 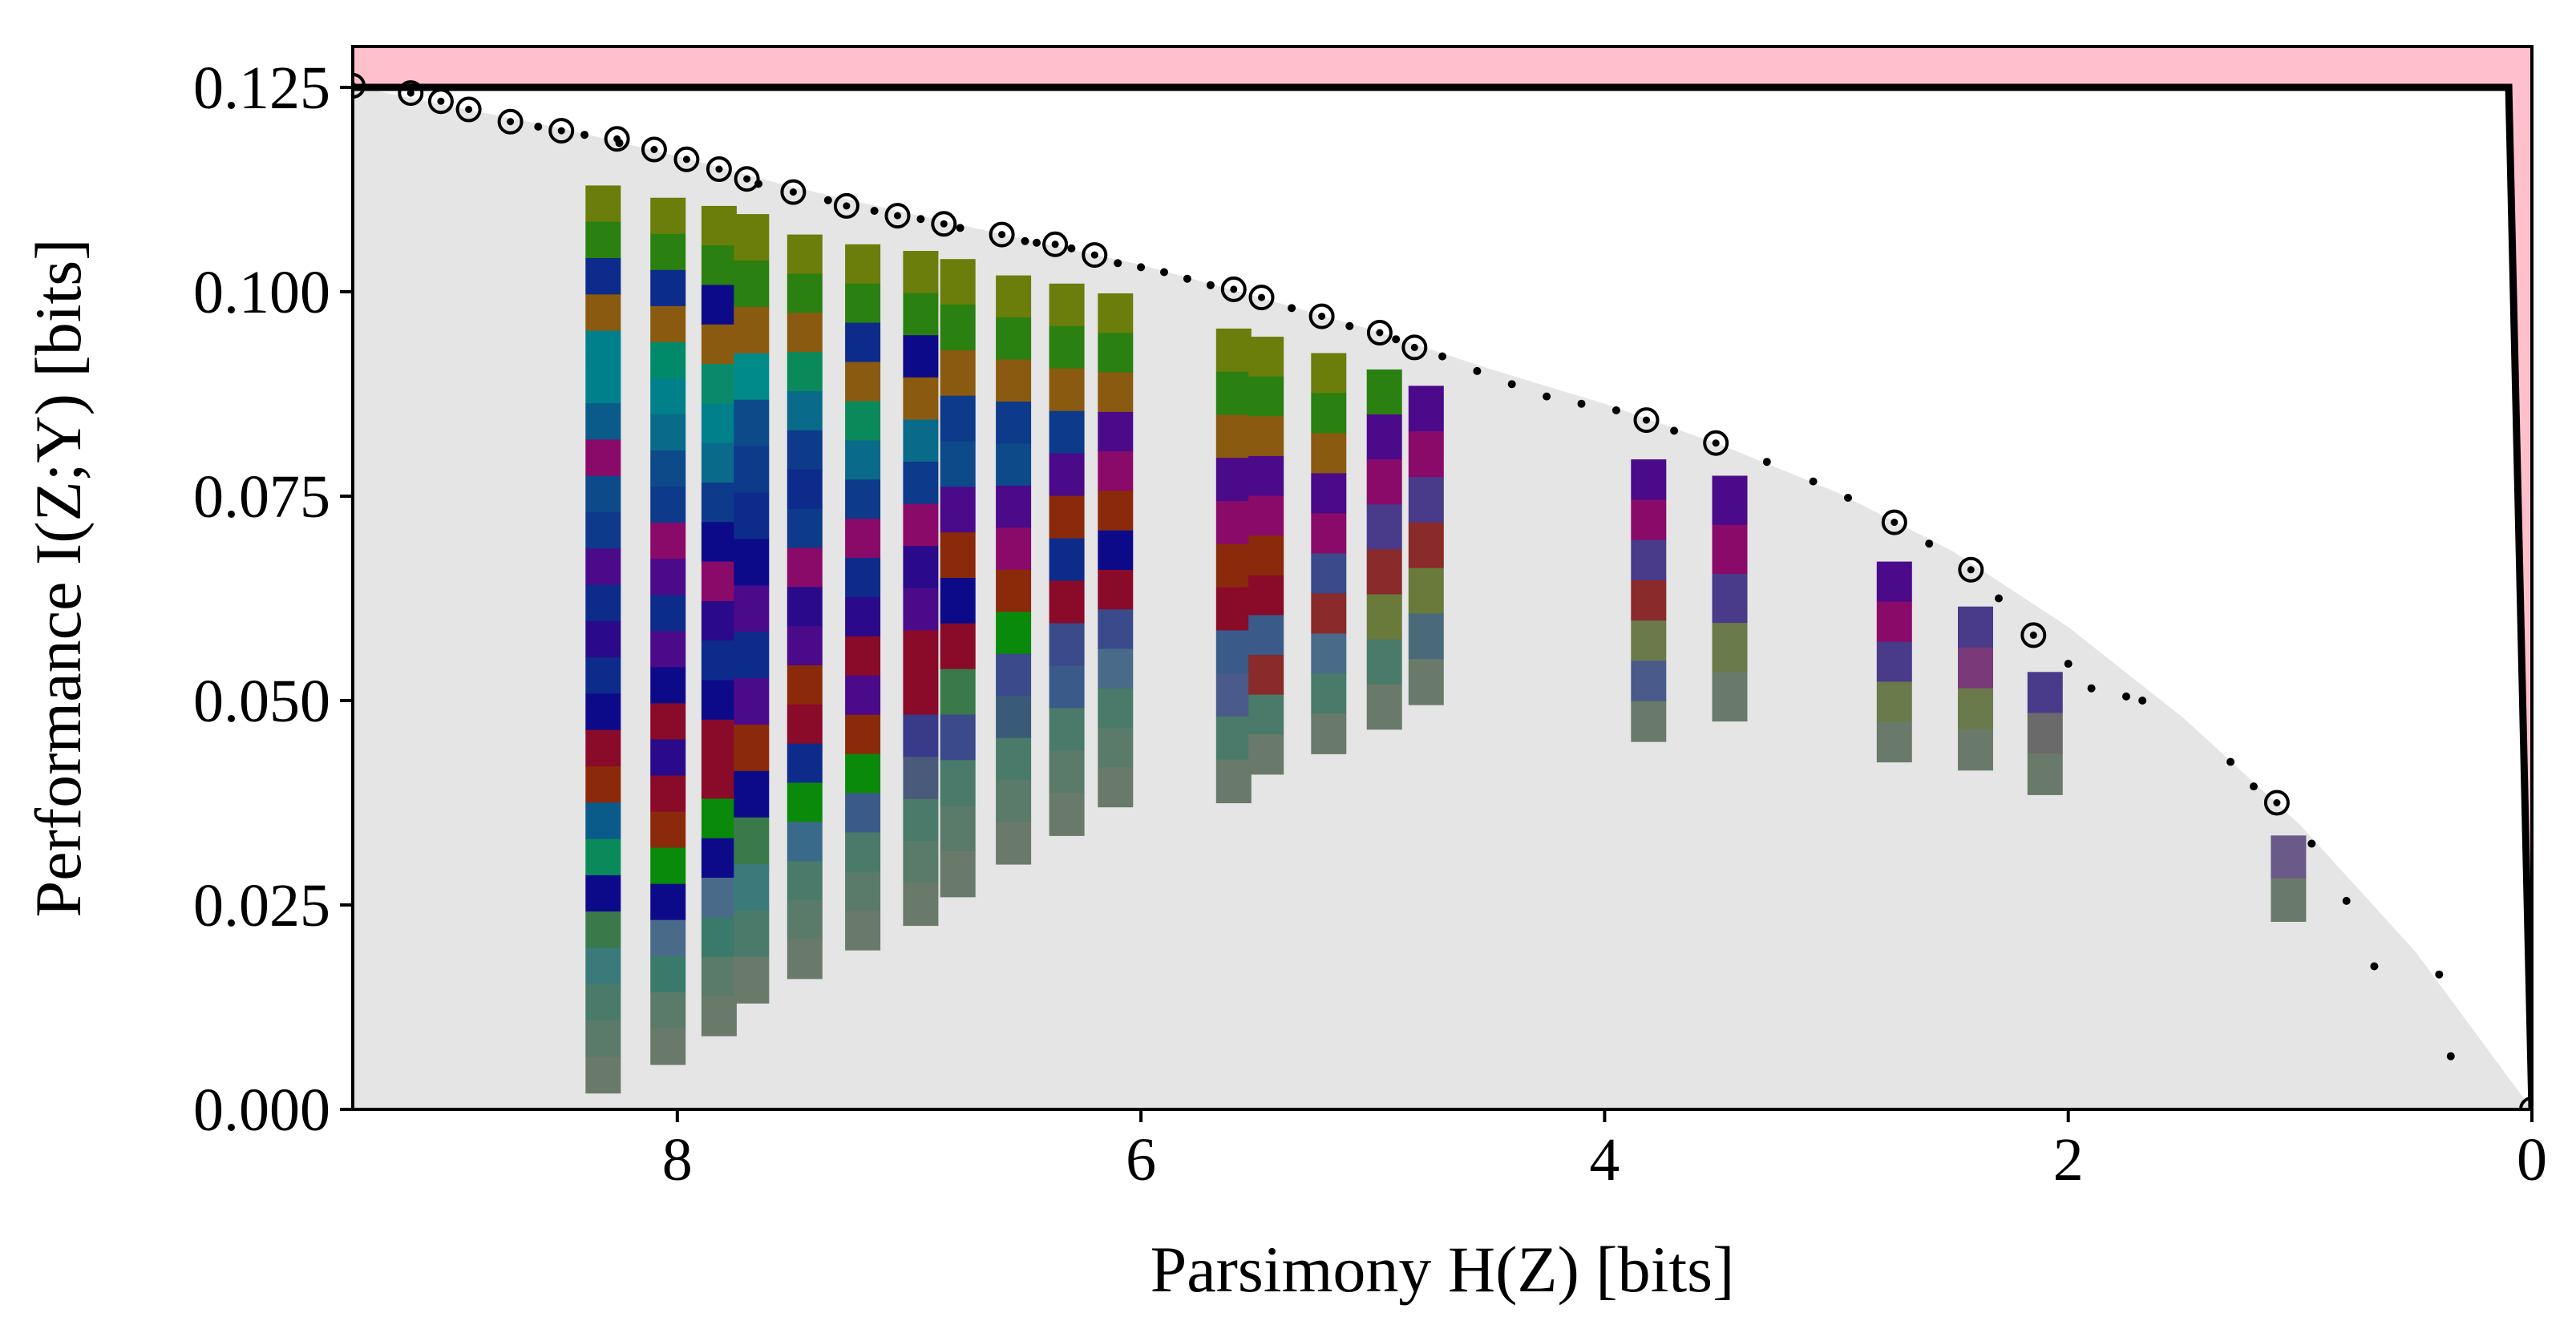 I want to click on y-tick-label: 0.125, so click(x=261, y=88).